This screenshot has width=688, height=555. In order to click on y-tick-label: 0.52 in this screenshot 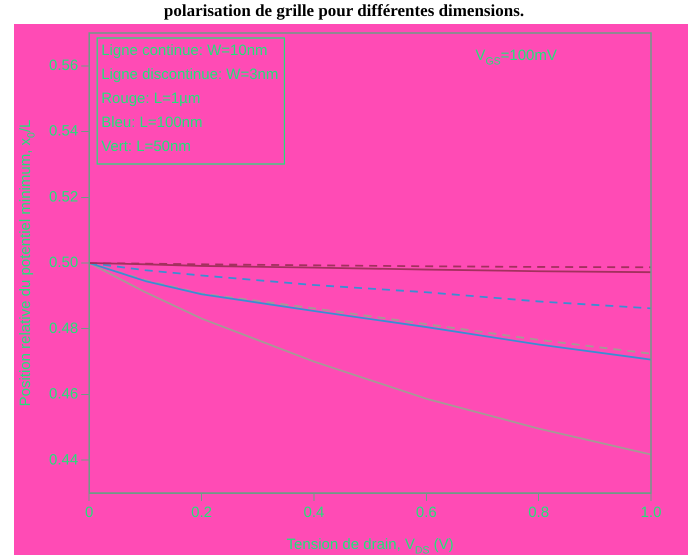, I will do `click(63, 197)`.